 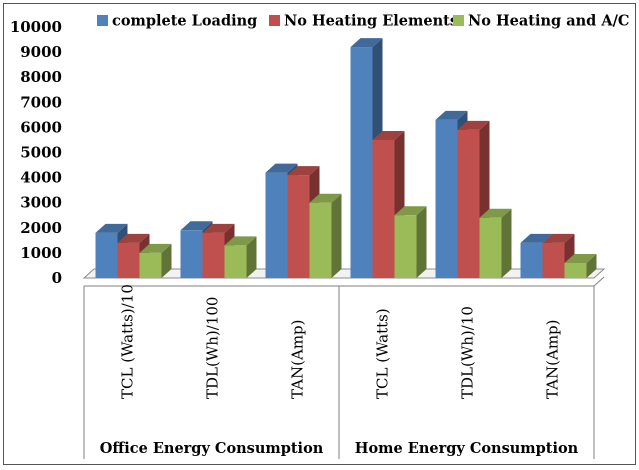 What do you see at coordinates (371, 21) in the screenshot?
I see `legend-label: No Heating Elements` at bounding box center [371, 21].